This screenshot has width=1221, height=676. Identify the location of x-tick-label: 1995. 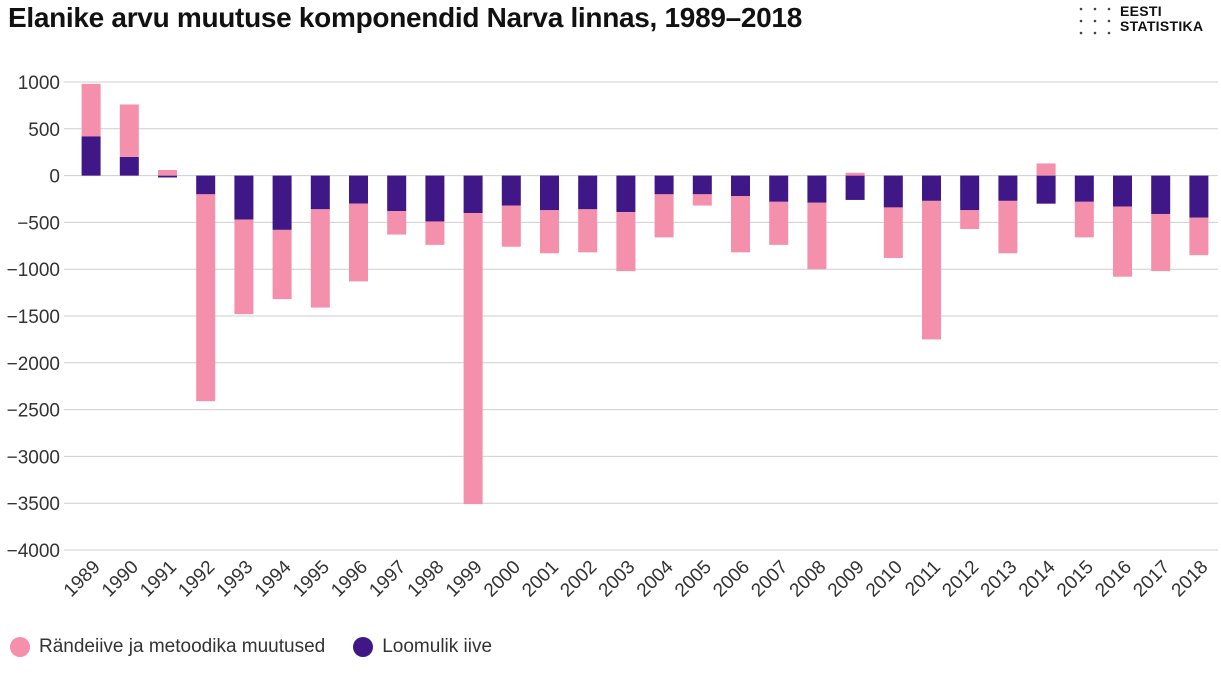
(311, 579).